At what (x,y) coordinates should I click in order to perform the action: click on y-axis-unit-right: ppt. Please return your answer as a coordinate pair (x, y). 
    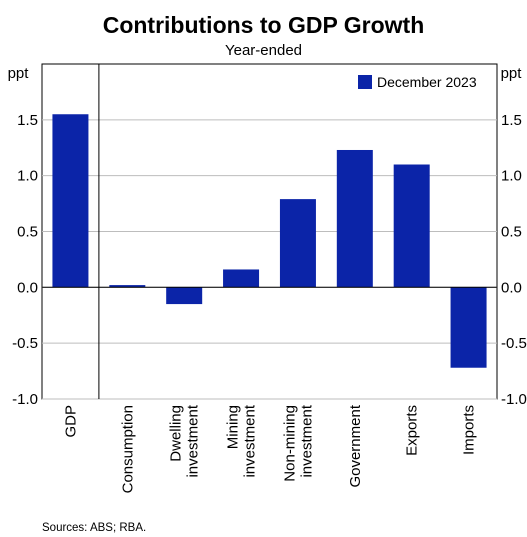
    Looking at the image, I should click on (512, 73).